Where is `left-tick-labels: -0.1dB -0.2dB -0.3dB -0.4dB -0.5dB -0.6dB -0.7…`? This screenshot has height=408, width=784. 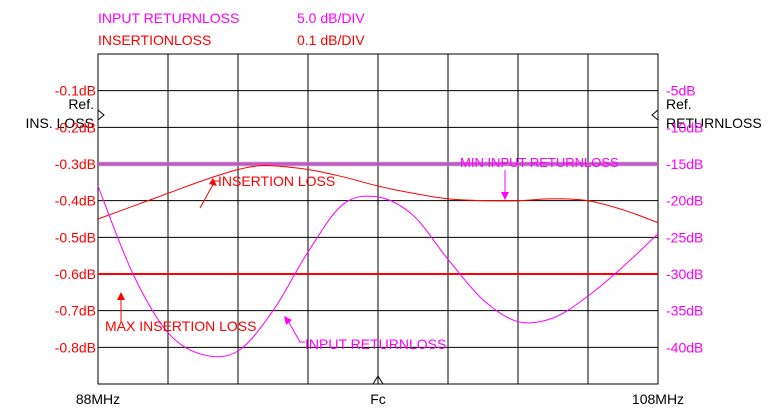
left-tick-labels: -0.1dB -0.2dB -0.3dB -0.4dB -0.5dB -0.6dB -0.7… is located at coordinates (75, 219).